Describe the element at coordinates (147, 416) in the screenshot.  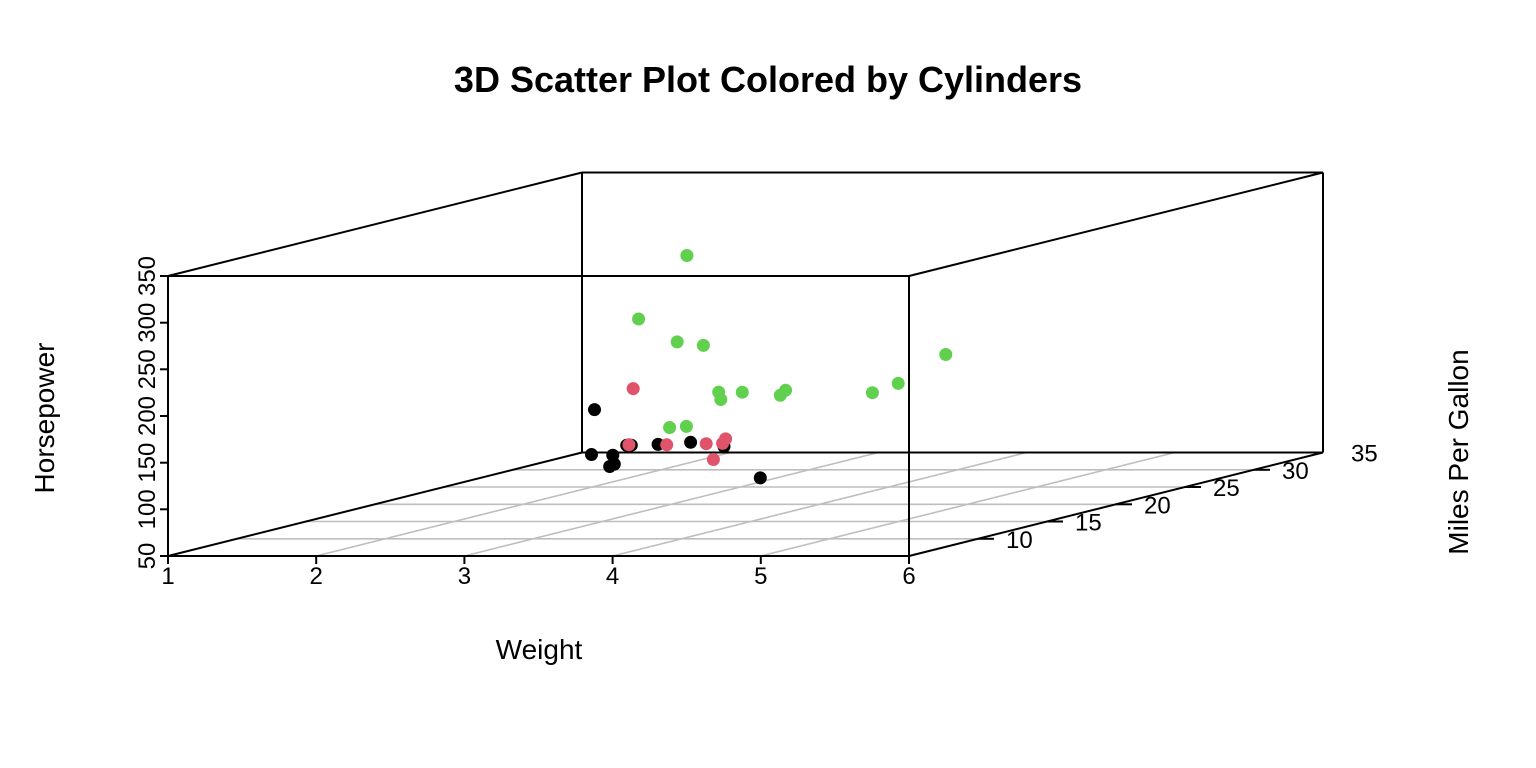
I see `y-tick-label: 200` at that location.